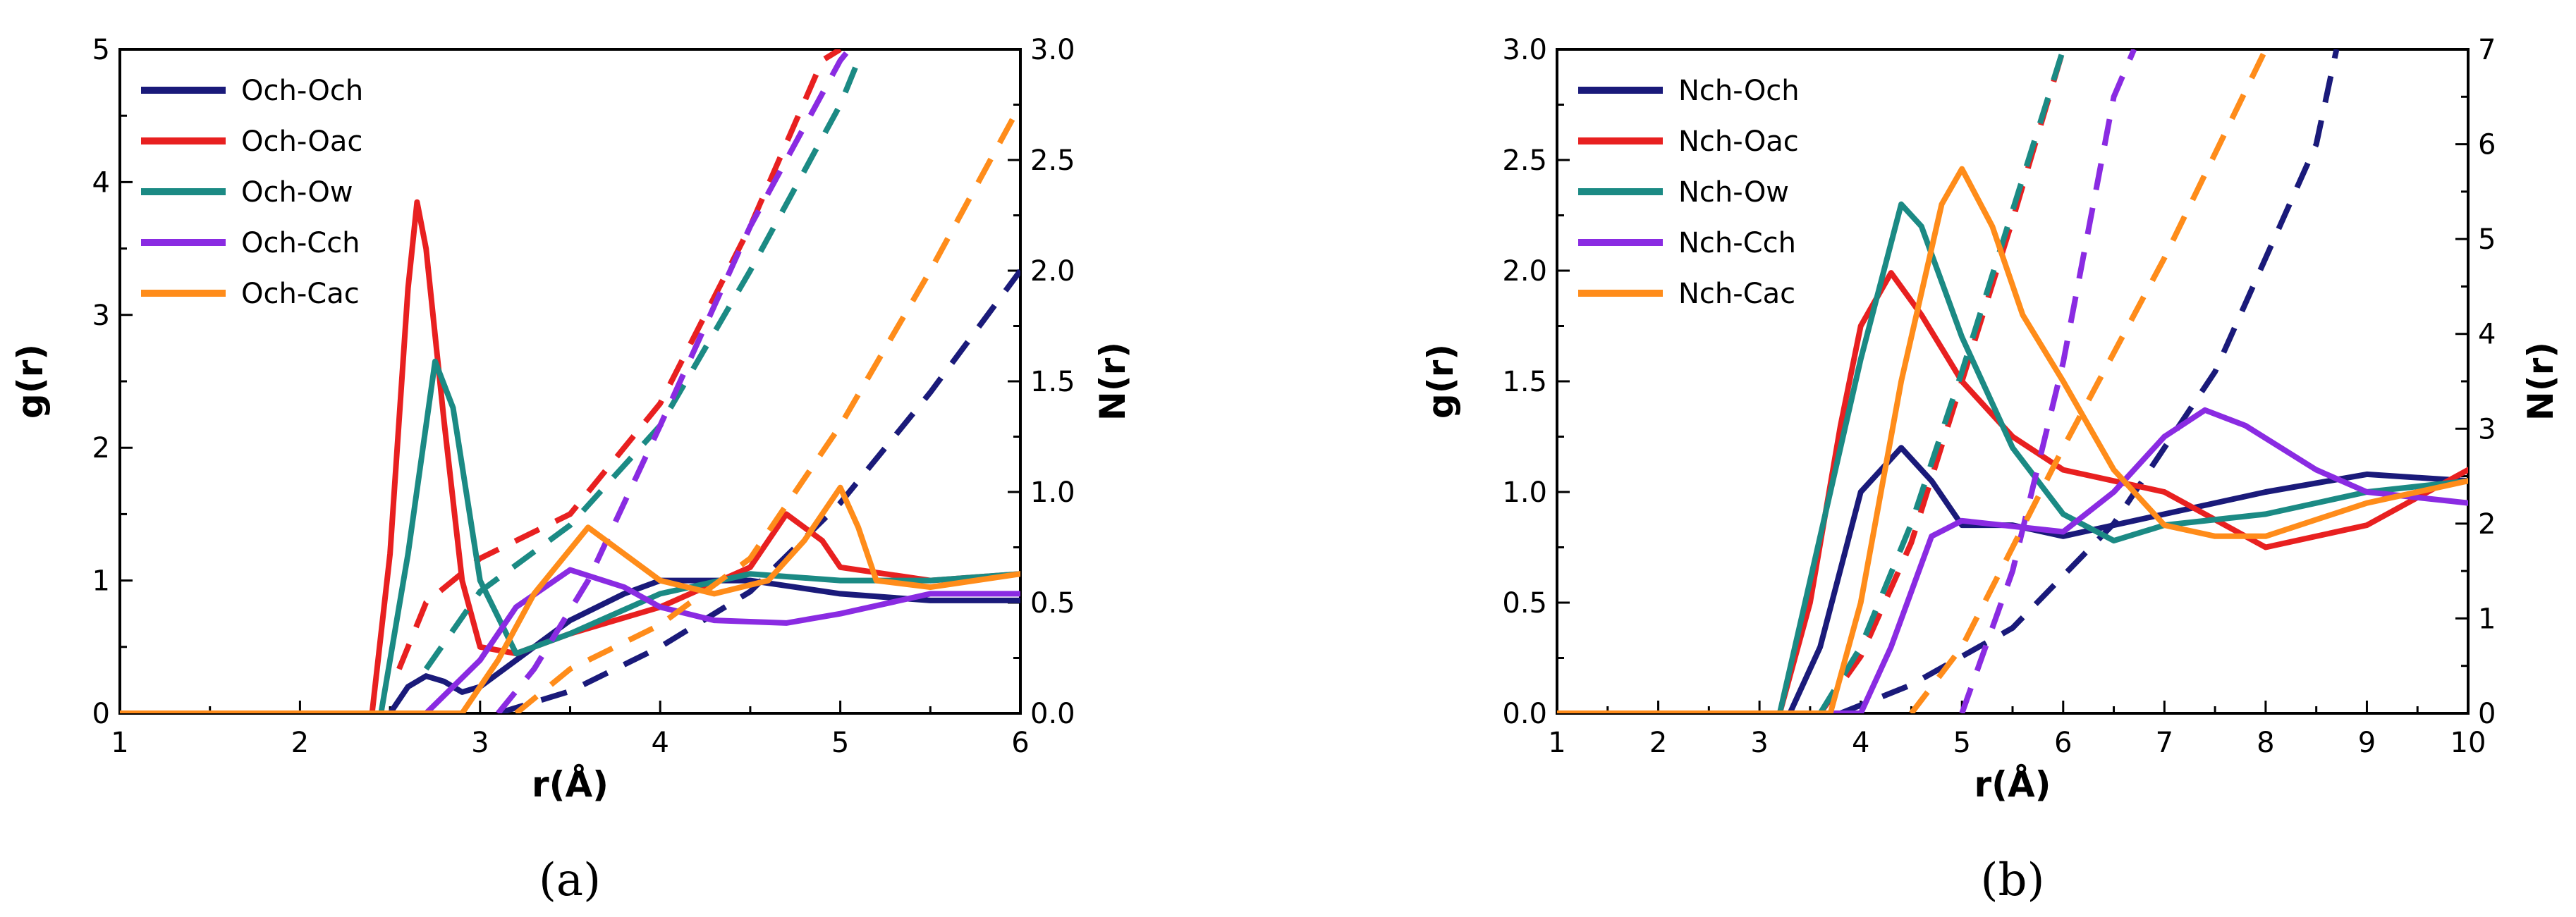  I want to click on y2-tick-label: 6, so click(2487, 145).